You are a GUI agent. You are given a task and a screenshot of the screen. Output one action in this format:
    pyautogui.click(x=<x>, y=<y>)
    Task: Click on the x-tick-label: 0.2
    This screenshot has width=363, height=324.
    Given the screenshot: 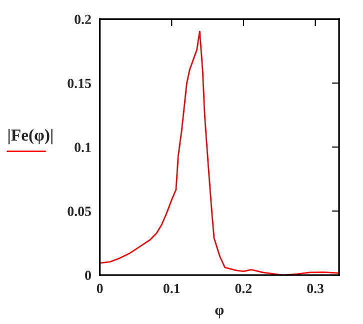 What is the action you would take?
    pyautogui.click(x=243, y=289)
    